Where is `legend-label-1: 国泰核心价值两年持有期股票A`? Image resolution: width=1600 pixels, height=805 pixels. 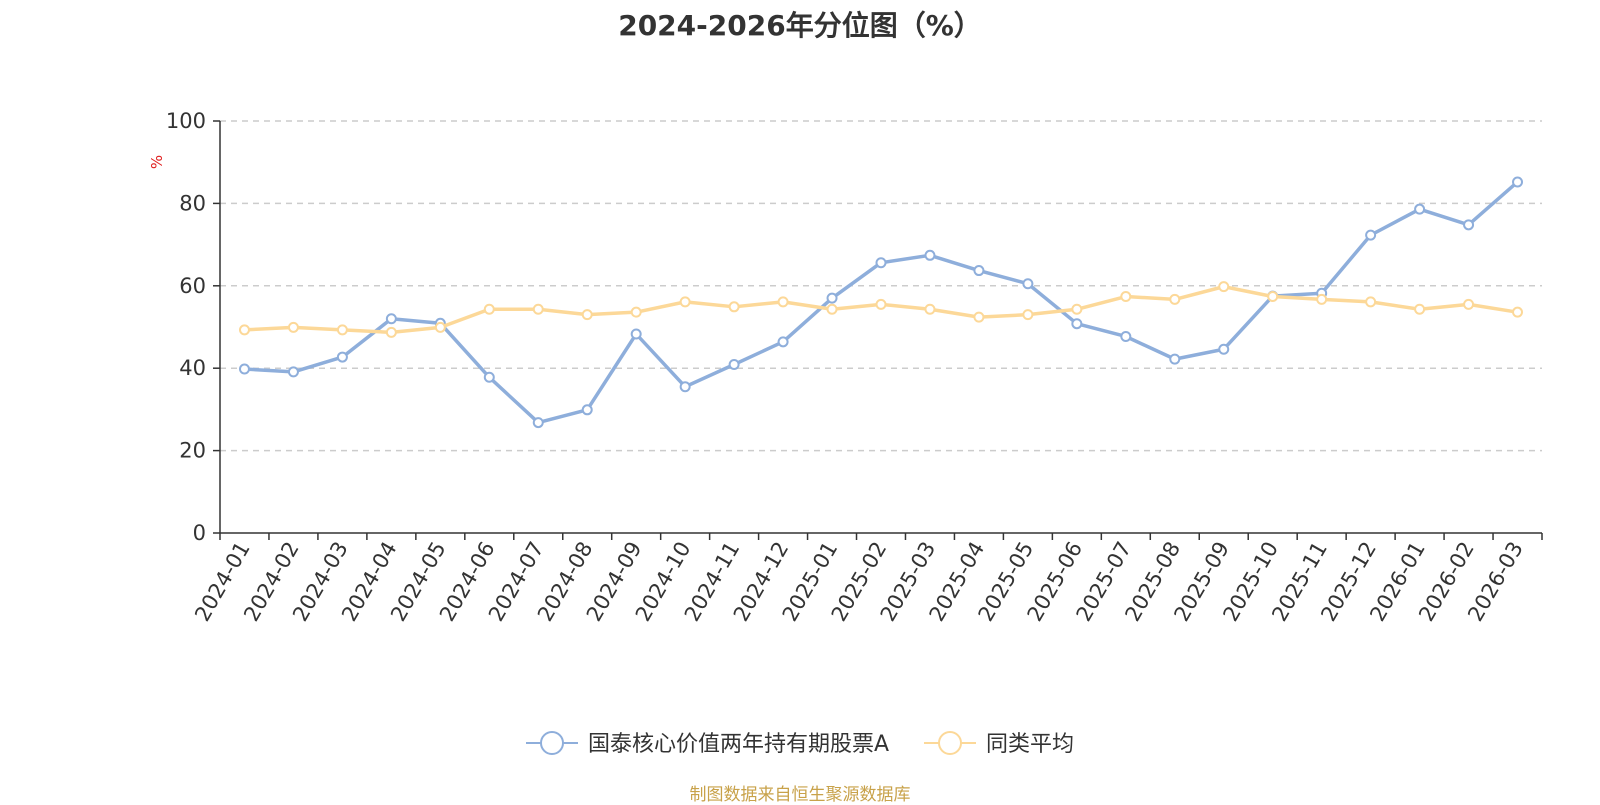 legend-label-1: 国泰核心价值两年持有期股票A is located at coordinates (738, 744).